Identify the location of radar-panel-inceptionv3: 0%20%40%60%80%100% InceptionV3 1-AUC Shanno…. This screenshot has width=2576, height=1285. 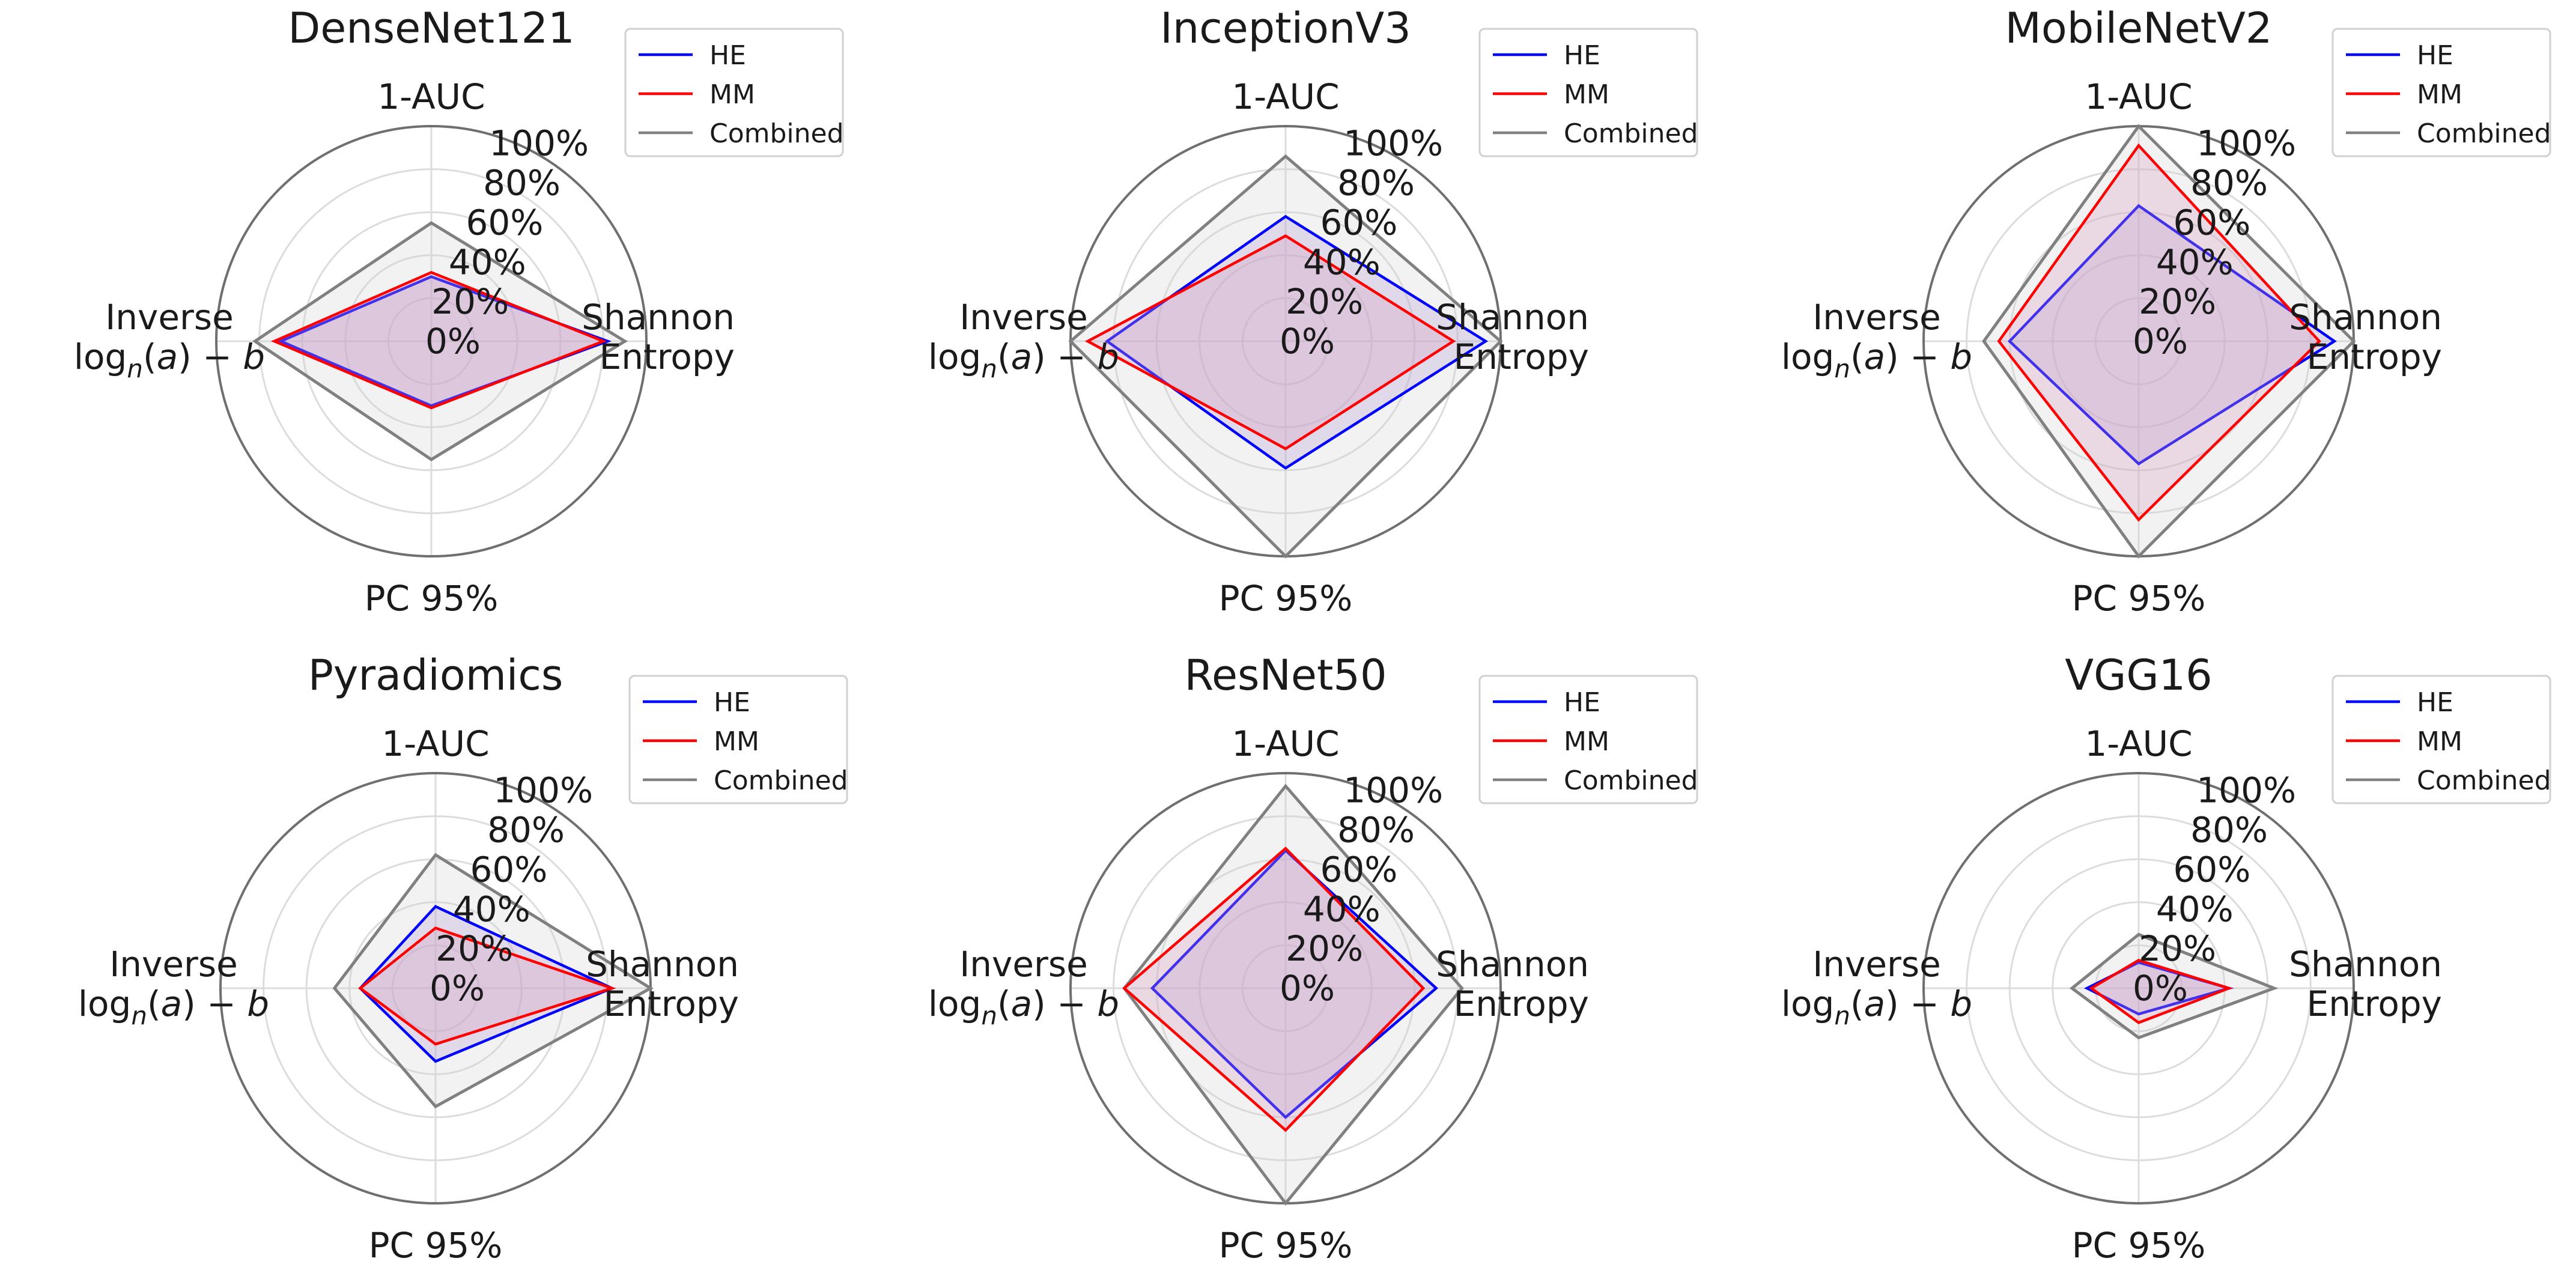
(1313, 312).